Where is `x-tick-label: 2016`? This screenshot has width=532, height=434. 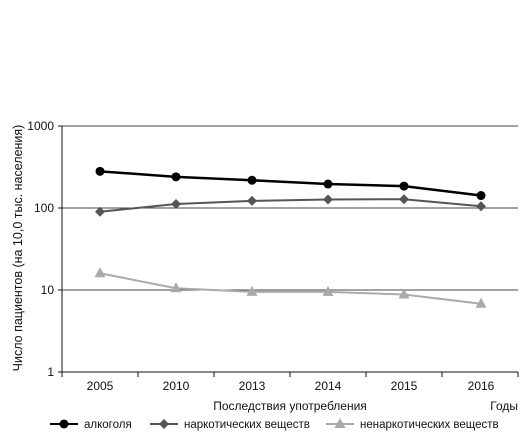
x-tick-label: 2016 is located at coordinates (481, 386).